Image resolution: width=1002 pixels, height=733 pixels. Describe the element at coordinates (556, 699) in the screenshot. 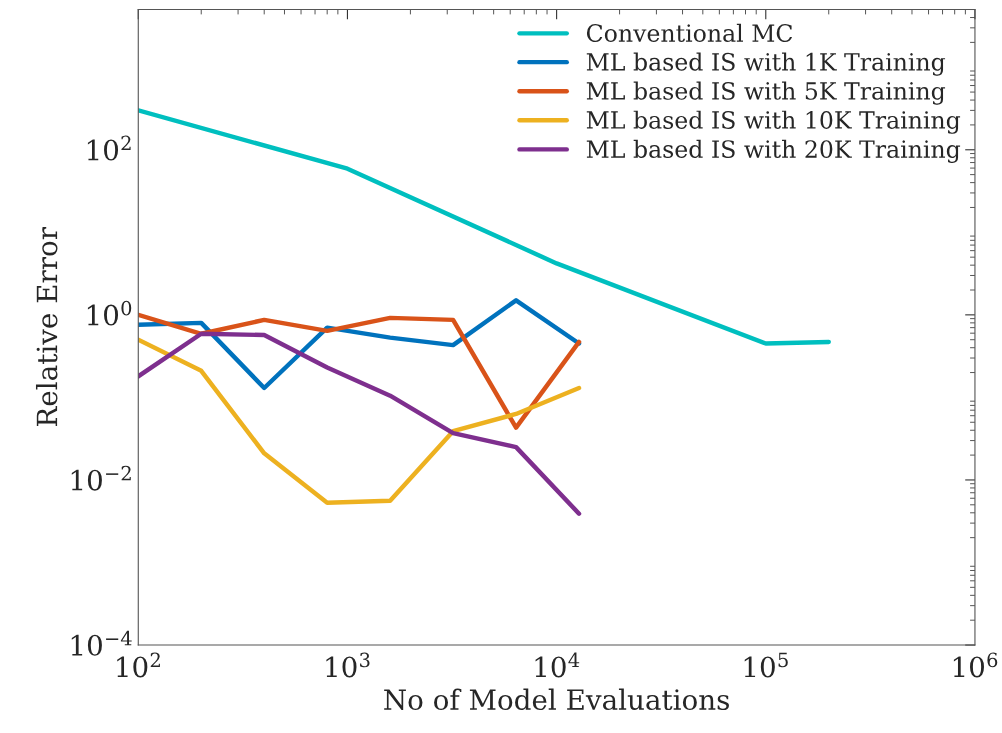

I see `x-axis-title: No of Model Evaluations` at that location.